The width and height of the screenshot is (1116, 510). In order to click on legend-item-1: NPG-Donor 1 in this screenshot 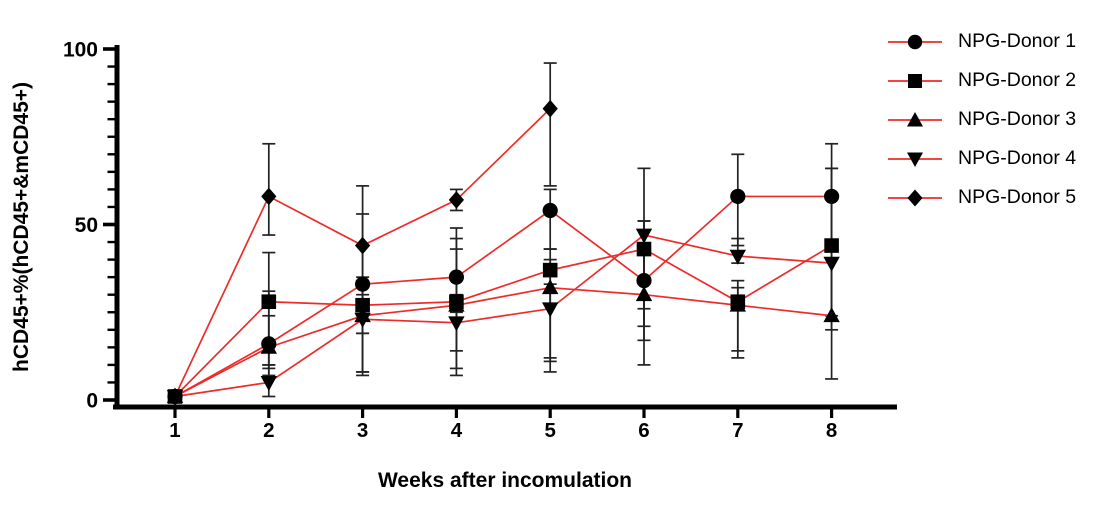, I will do `click(980, 41)`.